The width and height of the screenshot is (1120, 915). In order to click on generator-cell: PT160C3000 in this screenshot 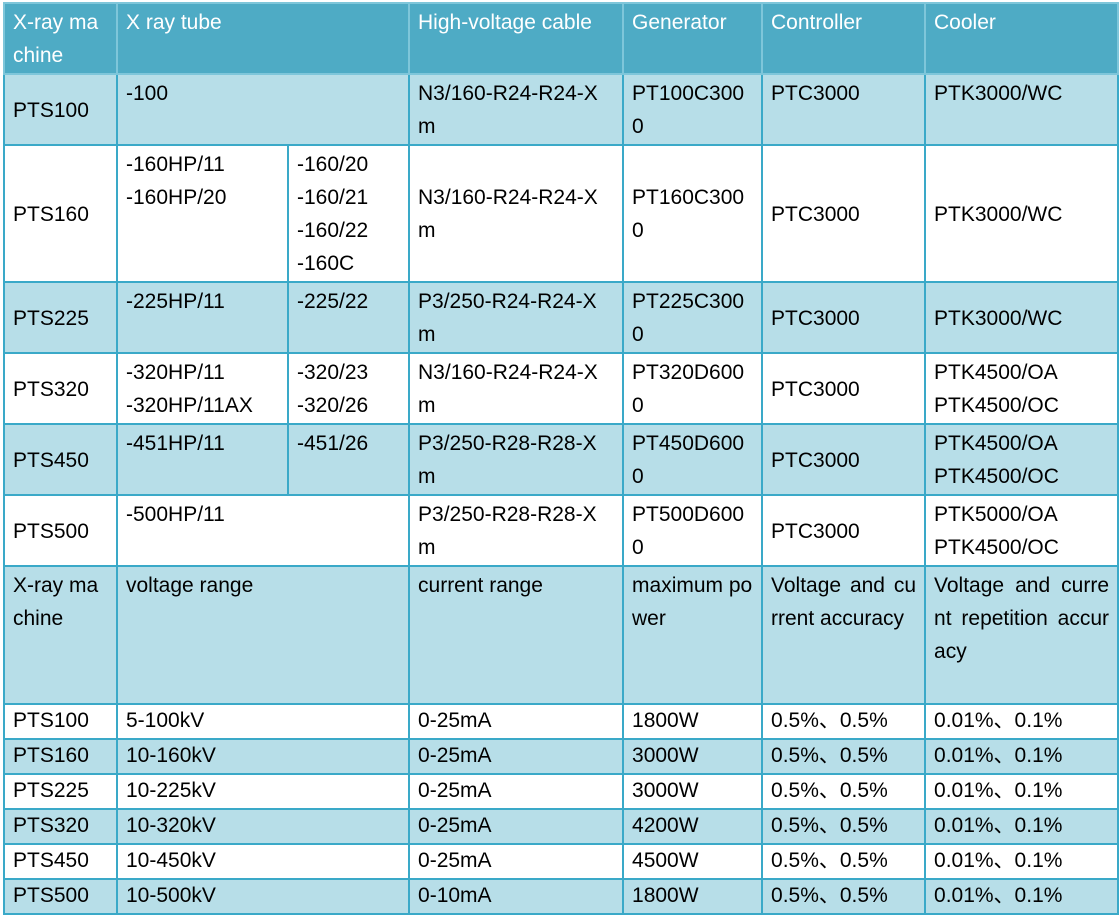, I will do `click(693, 213)`.